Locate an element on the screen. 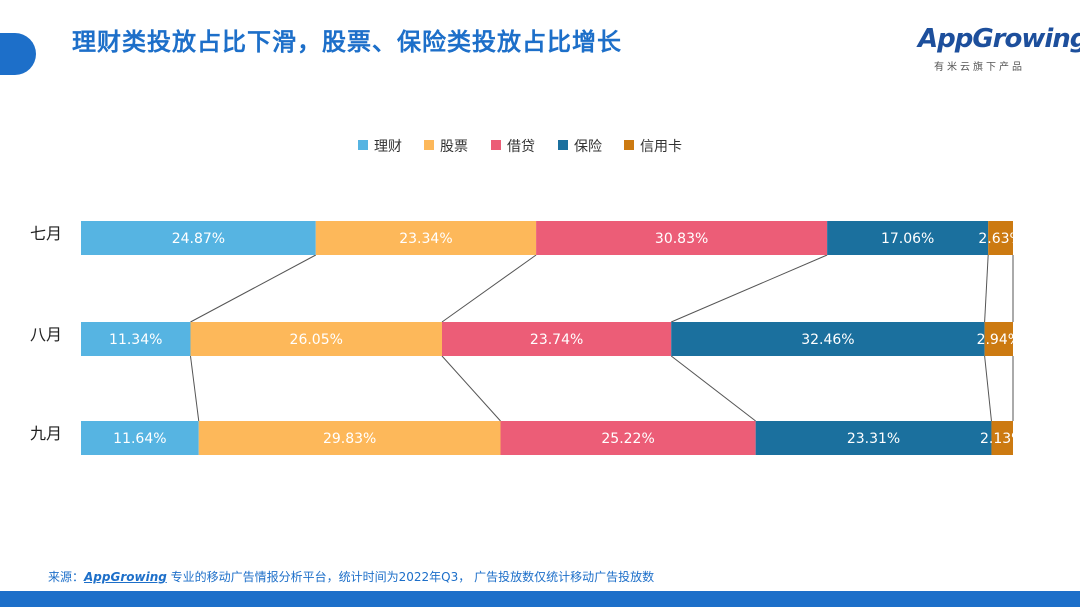  legend-item: 借贷 is located at coordinates (513, 147).